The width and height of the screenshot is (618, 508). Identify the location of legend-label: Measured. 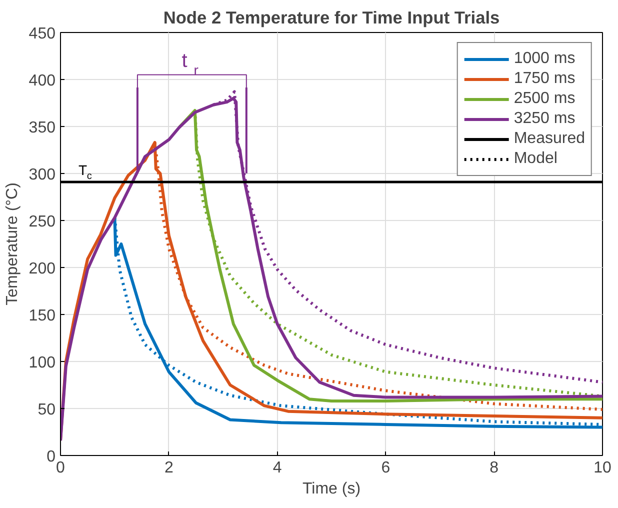
(549, 139).